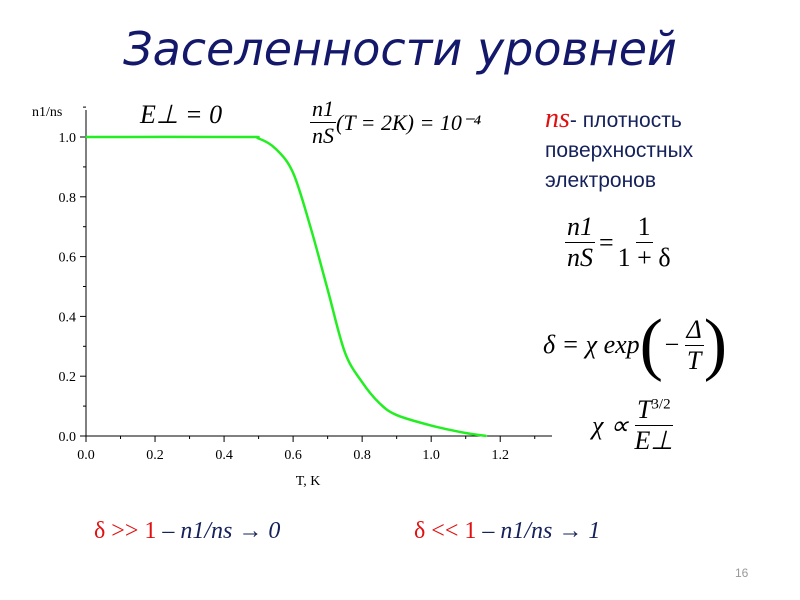  What do you see at coordinates (155, 455) in the screenshot?
I see `x-tick-label: 0.2` at bounding box center [155, 455].